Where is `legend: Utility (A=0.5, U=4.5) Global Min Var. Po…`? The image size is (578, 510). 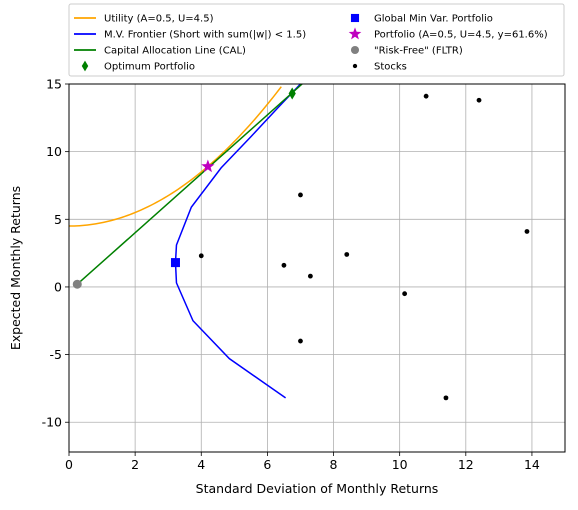
legend: Utility (A=0.5, U=4.5) Global Min Var. Po… is located at coordinates (316, 40).